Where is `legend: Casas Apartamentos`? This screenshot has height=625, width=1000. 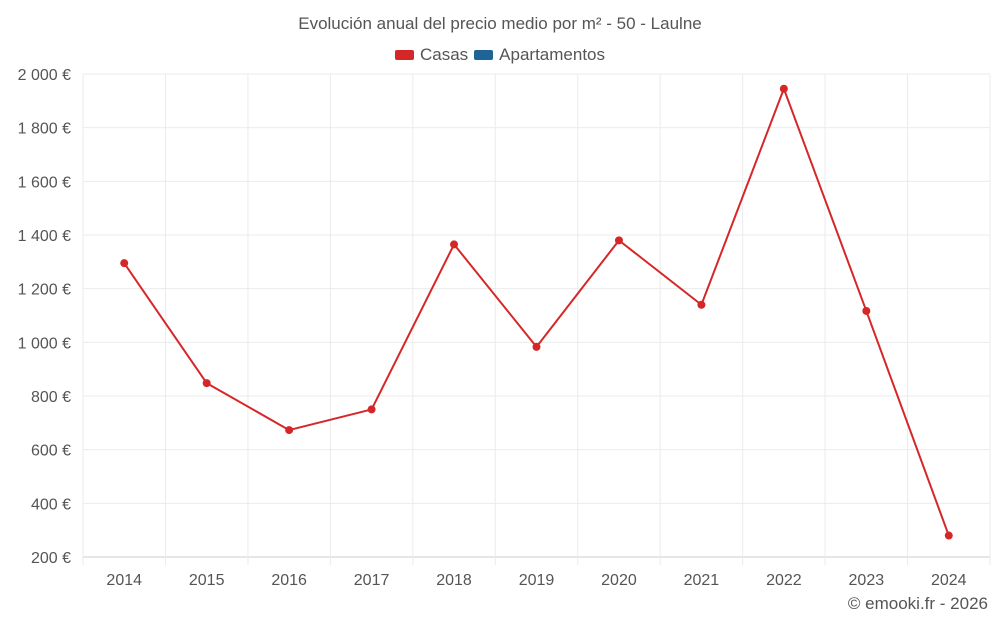 legend: Casas Apartamentos is located at coordinates (500, 55).